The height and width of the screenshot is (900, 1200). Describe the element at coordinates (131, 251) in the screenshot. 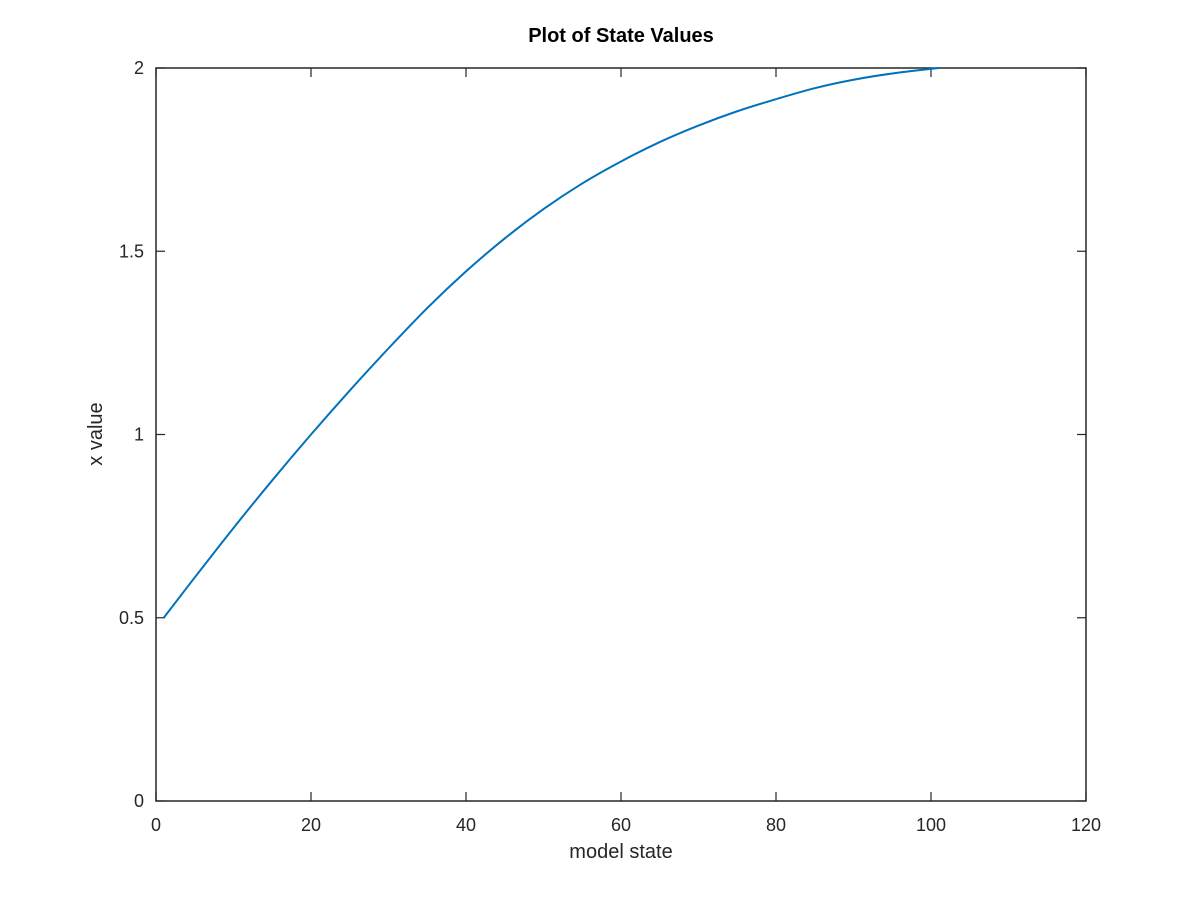

I see `y-tick-label: 1.5` at that location.